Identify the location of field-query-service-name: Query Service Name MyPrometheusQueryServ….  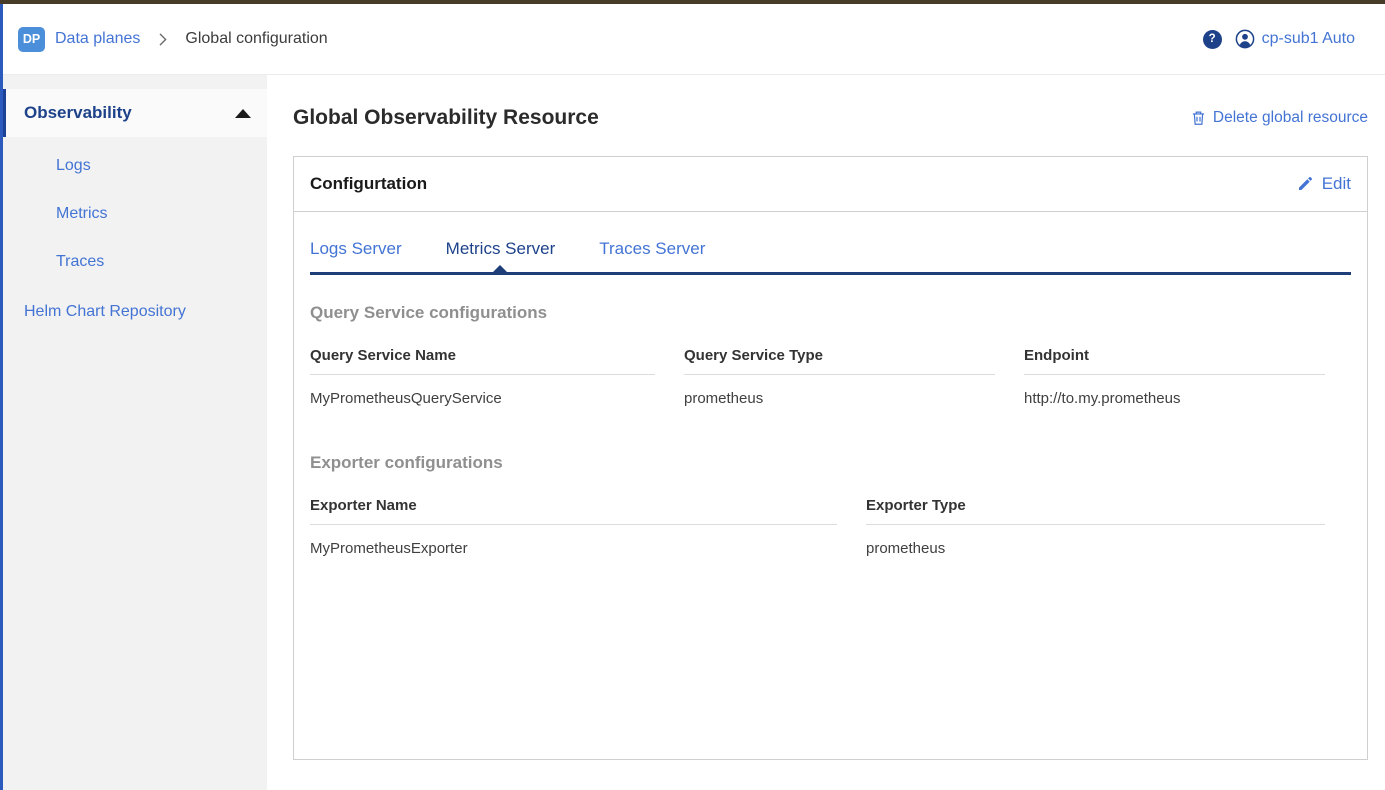
(482, 377).